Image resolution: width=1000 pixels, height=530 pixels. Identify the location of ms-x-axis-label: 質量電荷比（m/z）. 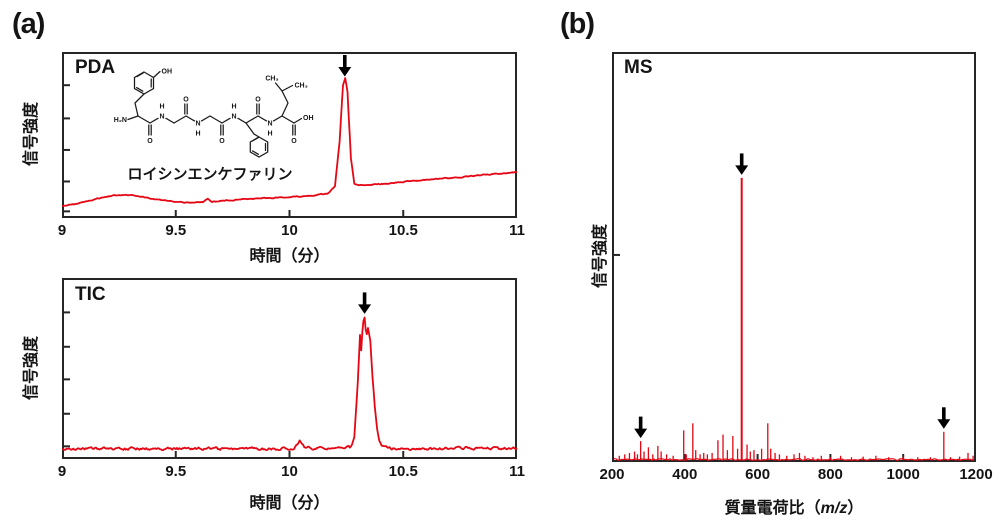
(794, 506).